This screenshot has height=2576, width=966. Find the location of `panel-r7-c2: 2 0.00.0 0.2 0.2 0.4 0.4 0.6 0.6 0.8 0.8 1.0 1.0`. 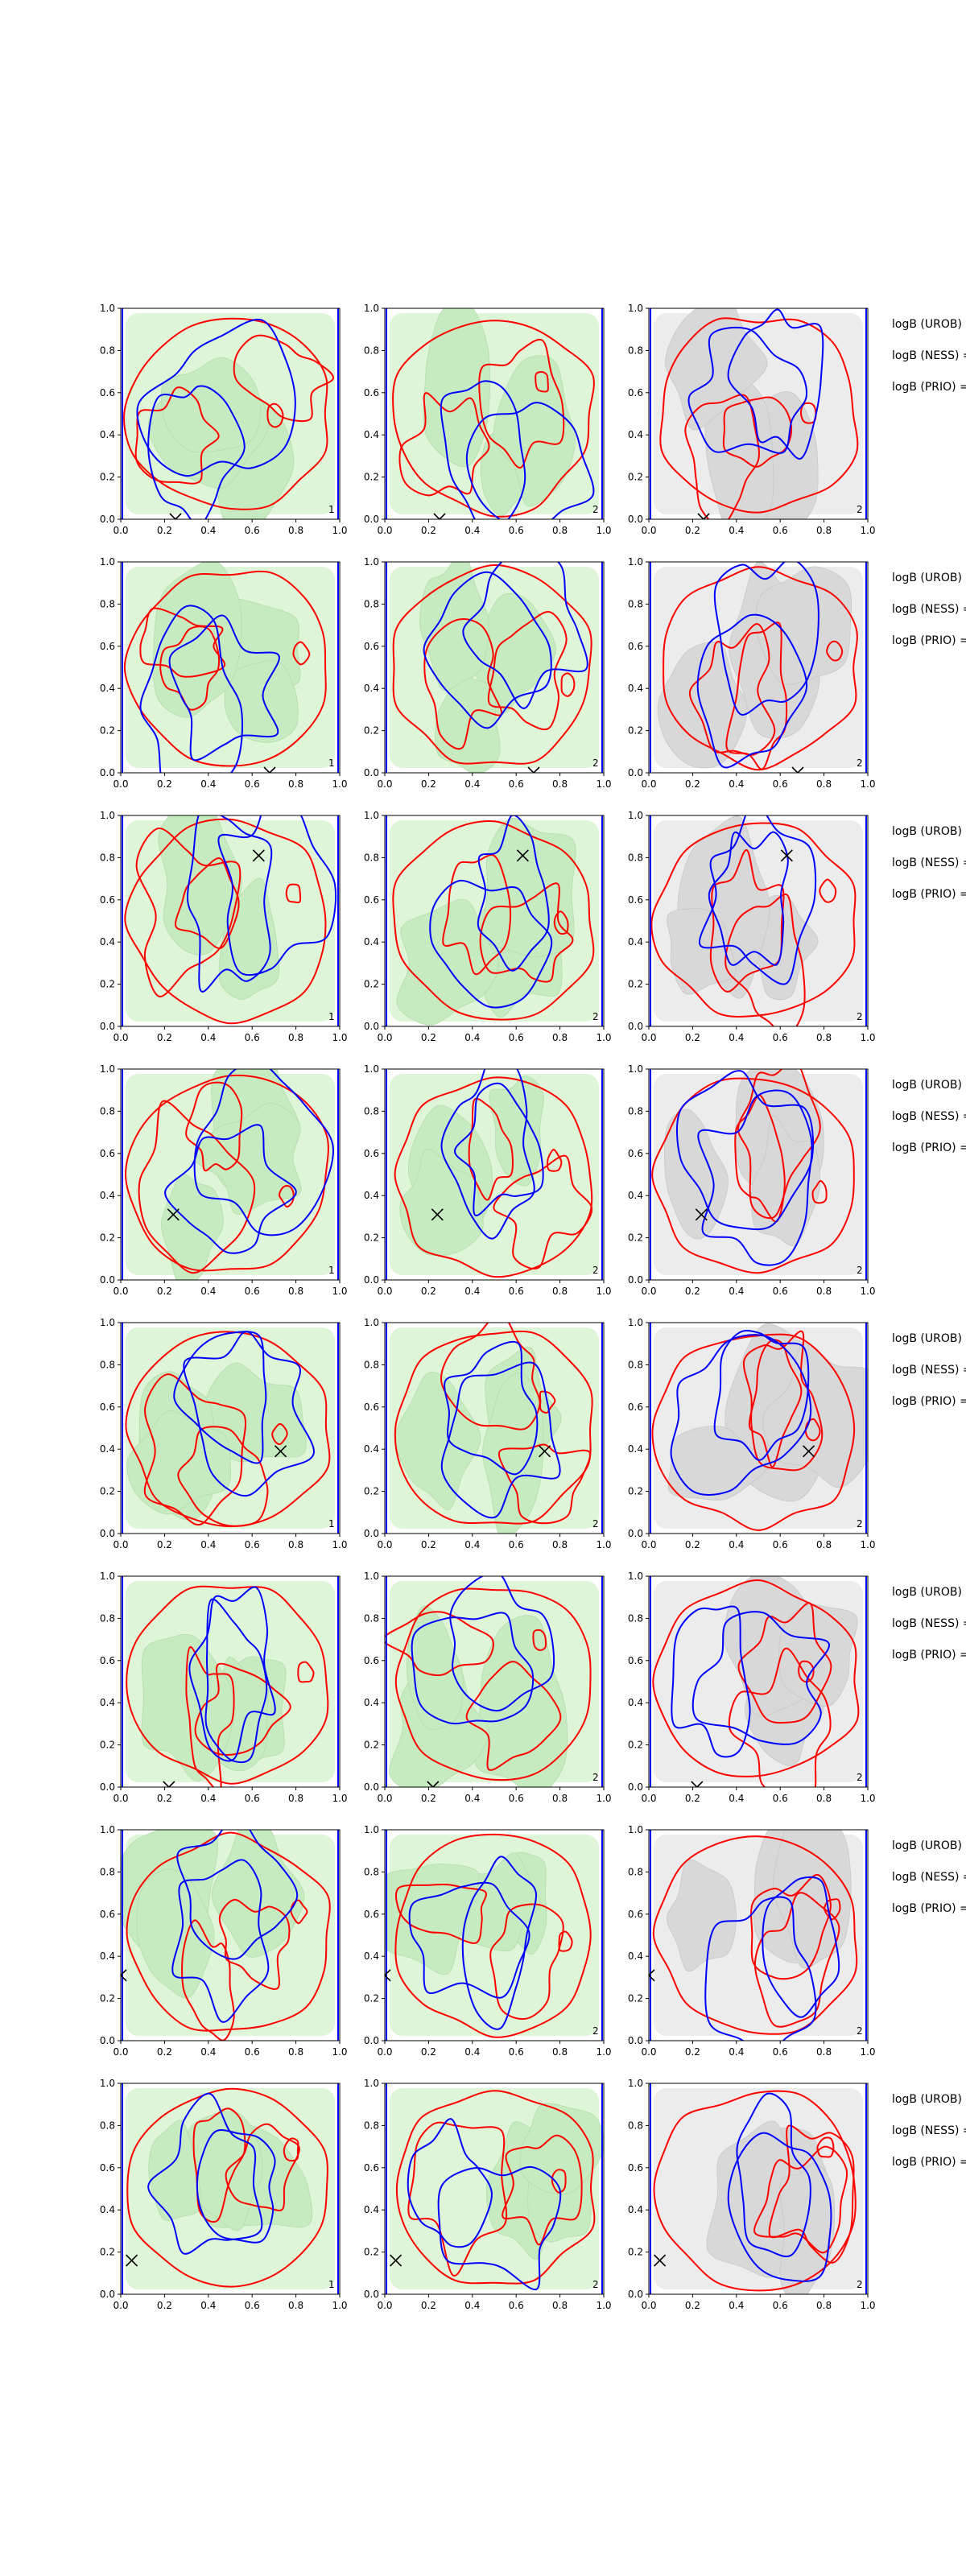

panel-r7-c2: 2 0.00.0 0.2 0.2 0.4 0.4 0.6 0.6 0.8 0.8 1.0 1.0 is located at coordinates (488, 1941).